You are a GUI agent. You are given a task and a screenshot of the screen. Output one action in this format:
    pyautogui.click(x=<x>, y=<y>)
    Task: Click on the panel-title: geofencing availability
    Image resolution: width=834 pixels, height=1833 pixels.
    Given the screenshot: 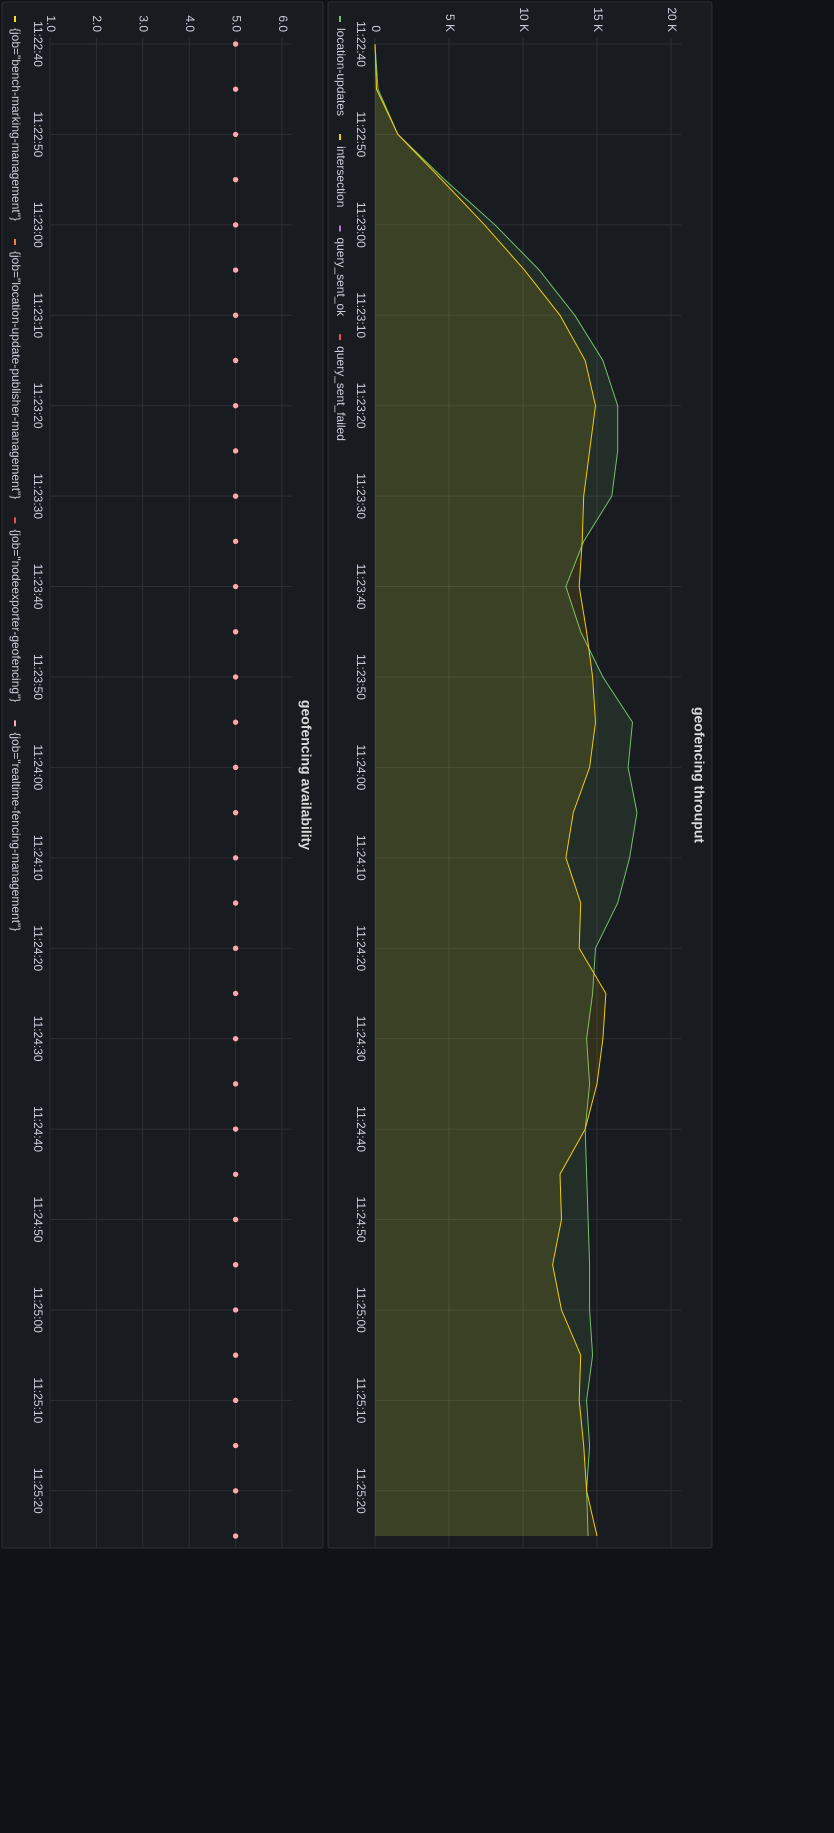 What is the action you would take?
    pyautogui.click(x=306, y=775)
    